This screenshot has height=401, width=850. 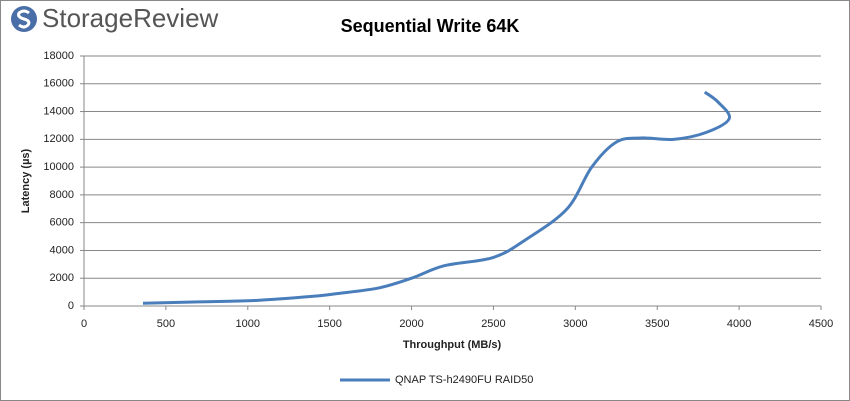 What do you see at coordinates (411, 324) in the screenshot?
I see `x-tick-label: 2000` at bounding box center [411, 324].